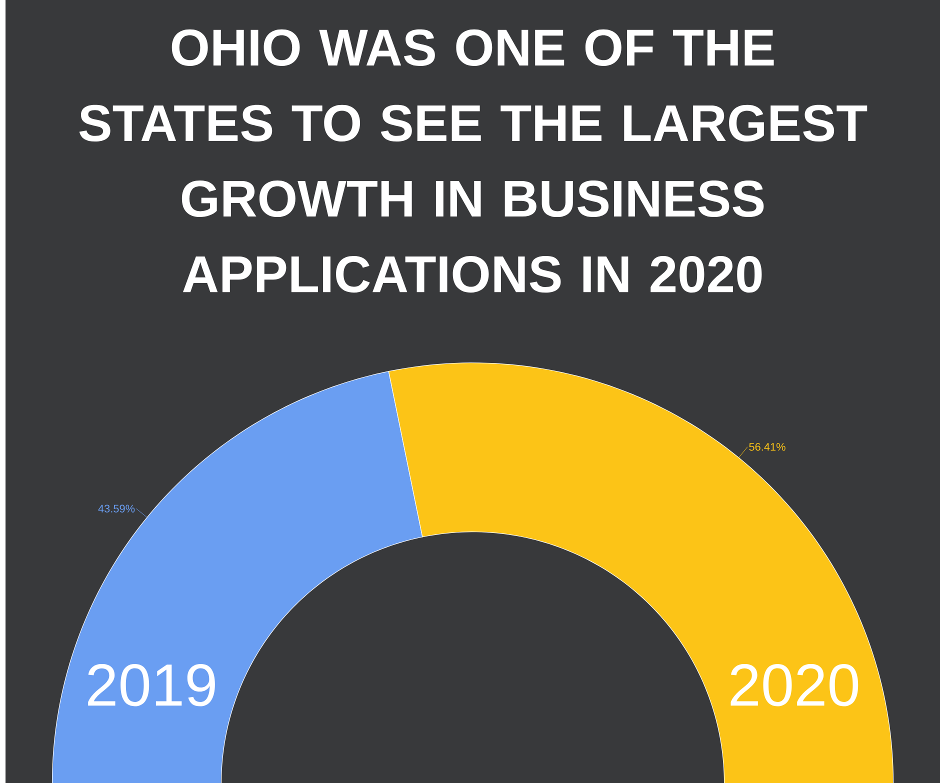  What do you see at coordinates (767, 446) in the screenshot?
I see `data-label: 56.41%` at bounding box center [767, 446].